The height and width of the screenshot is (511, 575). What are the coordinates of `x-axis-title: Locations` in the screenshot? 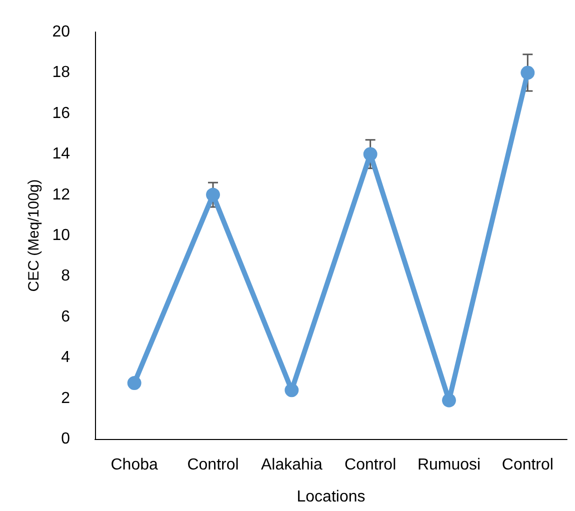 It's located at (331, 497).